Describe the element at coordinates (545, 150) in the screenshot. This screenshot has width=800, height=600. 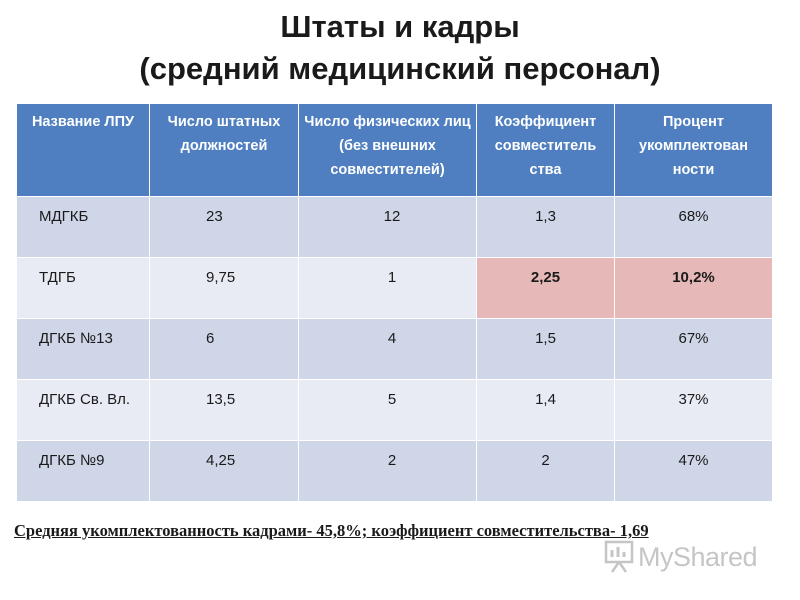
I see `column-header-combination-coefficient: Коэффициент совместитель ства` at that location.